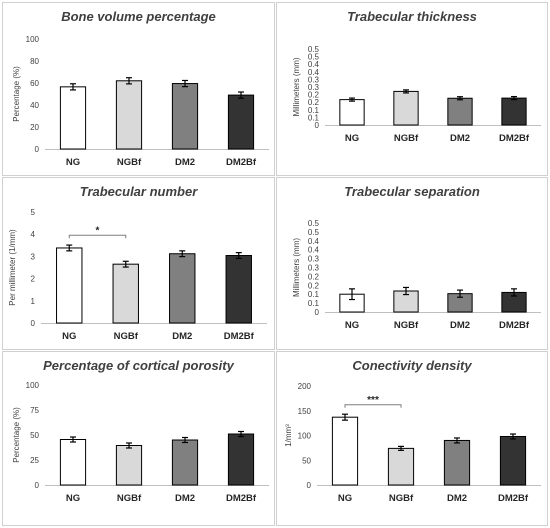 The image size is (550, 528). I want to click on y-tick-label: 4, so click(33, 234).